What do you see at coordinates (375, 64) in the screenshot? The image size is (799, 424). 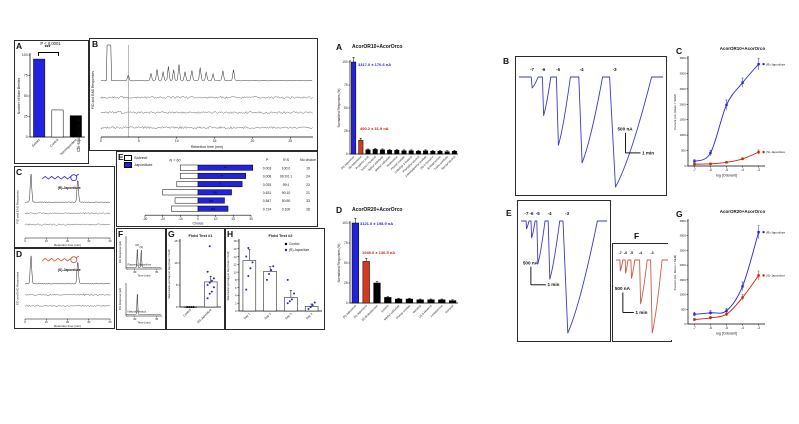 I see `or10-blue-response-annotation: 3317.0 ± 170.6 nA` at bounding box center [375, 64].